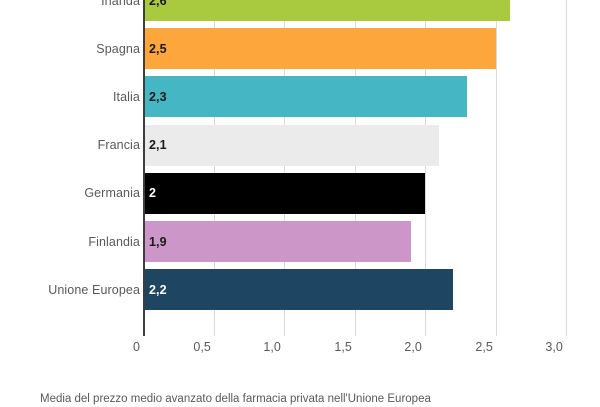 This screenshot has width=600, height=407. What do you see at coordinates (158, 96) in the screenshot?
I see `bar-value-label: 2,3` at bounding box center [158, 96].